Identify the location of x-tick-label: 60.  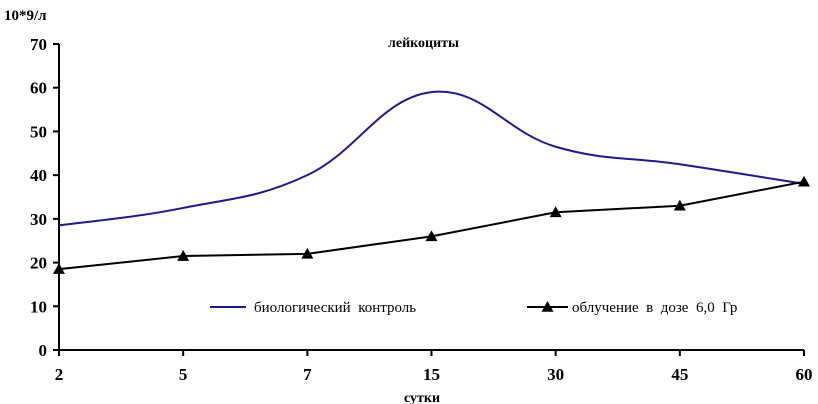
(804, 374).